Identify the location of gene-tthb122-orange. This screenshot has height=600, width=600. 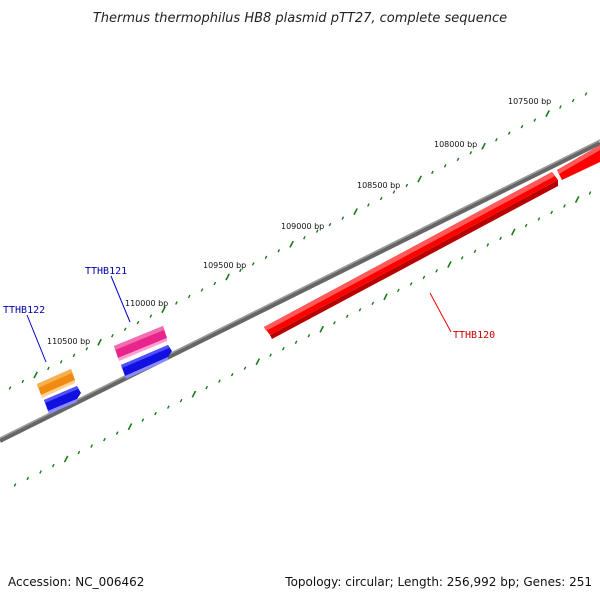
(56, 383).